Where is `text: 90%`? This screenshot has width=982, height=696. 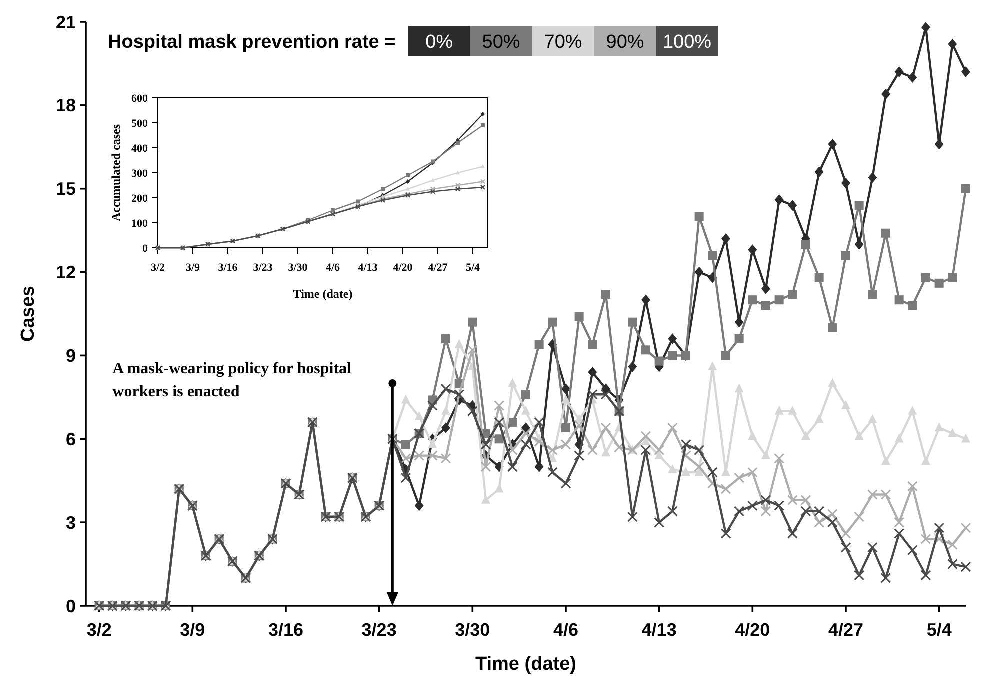 text: 90% is located at coordinates (625, 42).